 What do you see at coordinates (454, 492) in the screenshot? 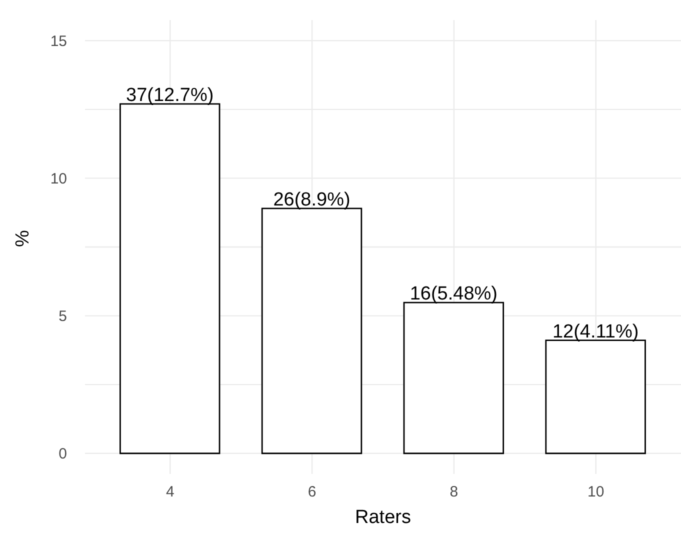
I see `x-tick-label: 8` at bounding box center [454, 492].